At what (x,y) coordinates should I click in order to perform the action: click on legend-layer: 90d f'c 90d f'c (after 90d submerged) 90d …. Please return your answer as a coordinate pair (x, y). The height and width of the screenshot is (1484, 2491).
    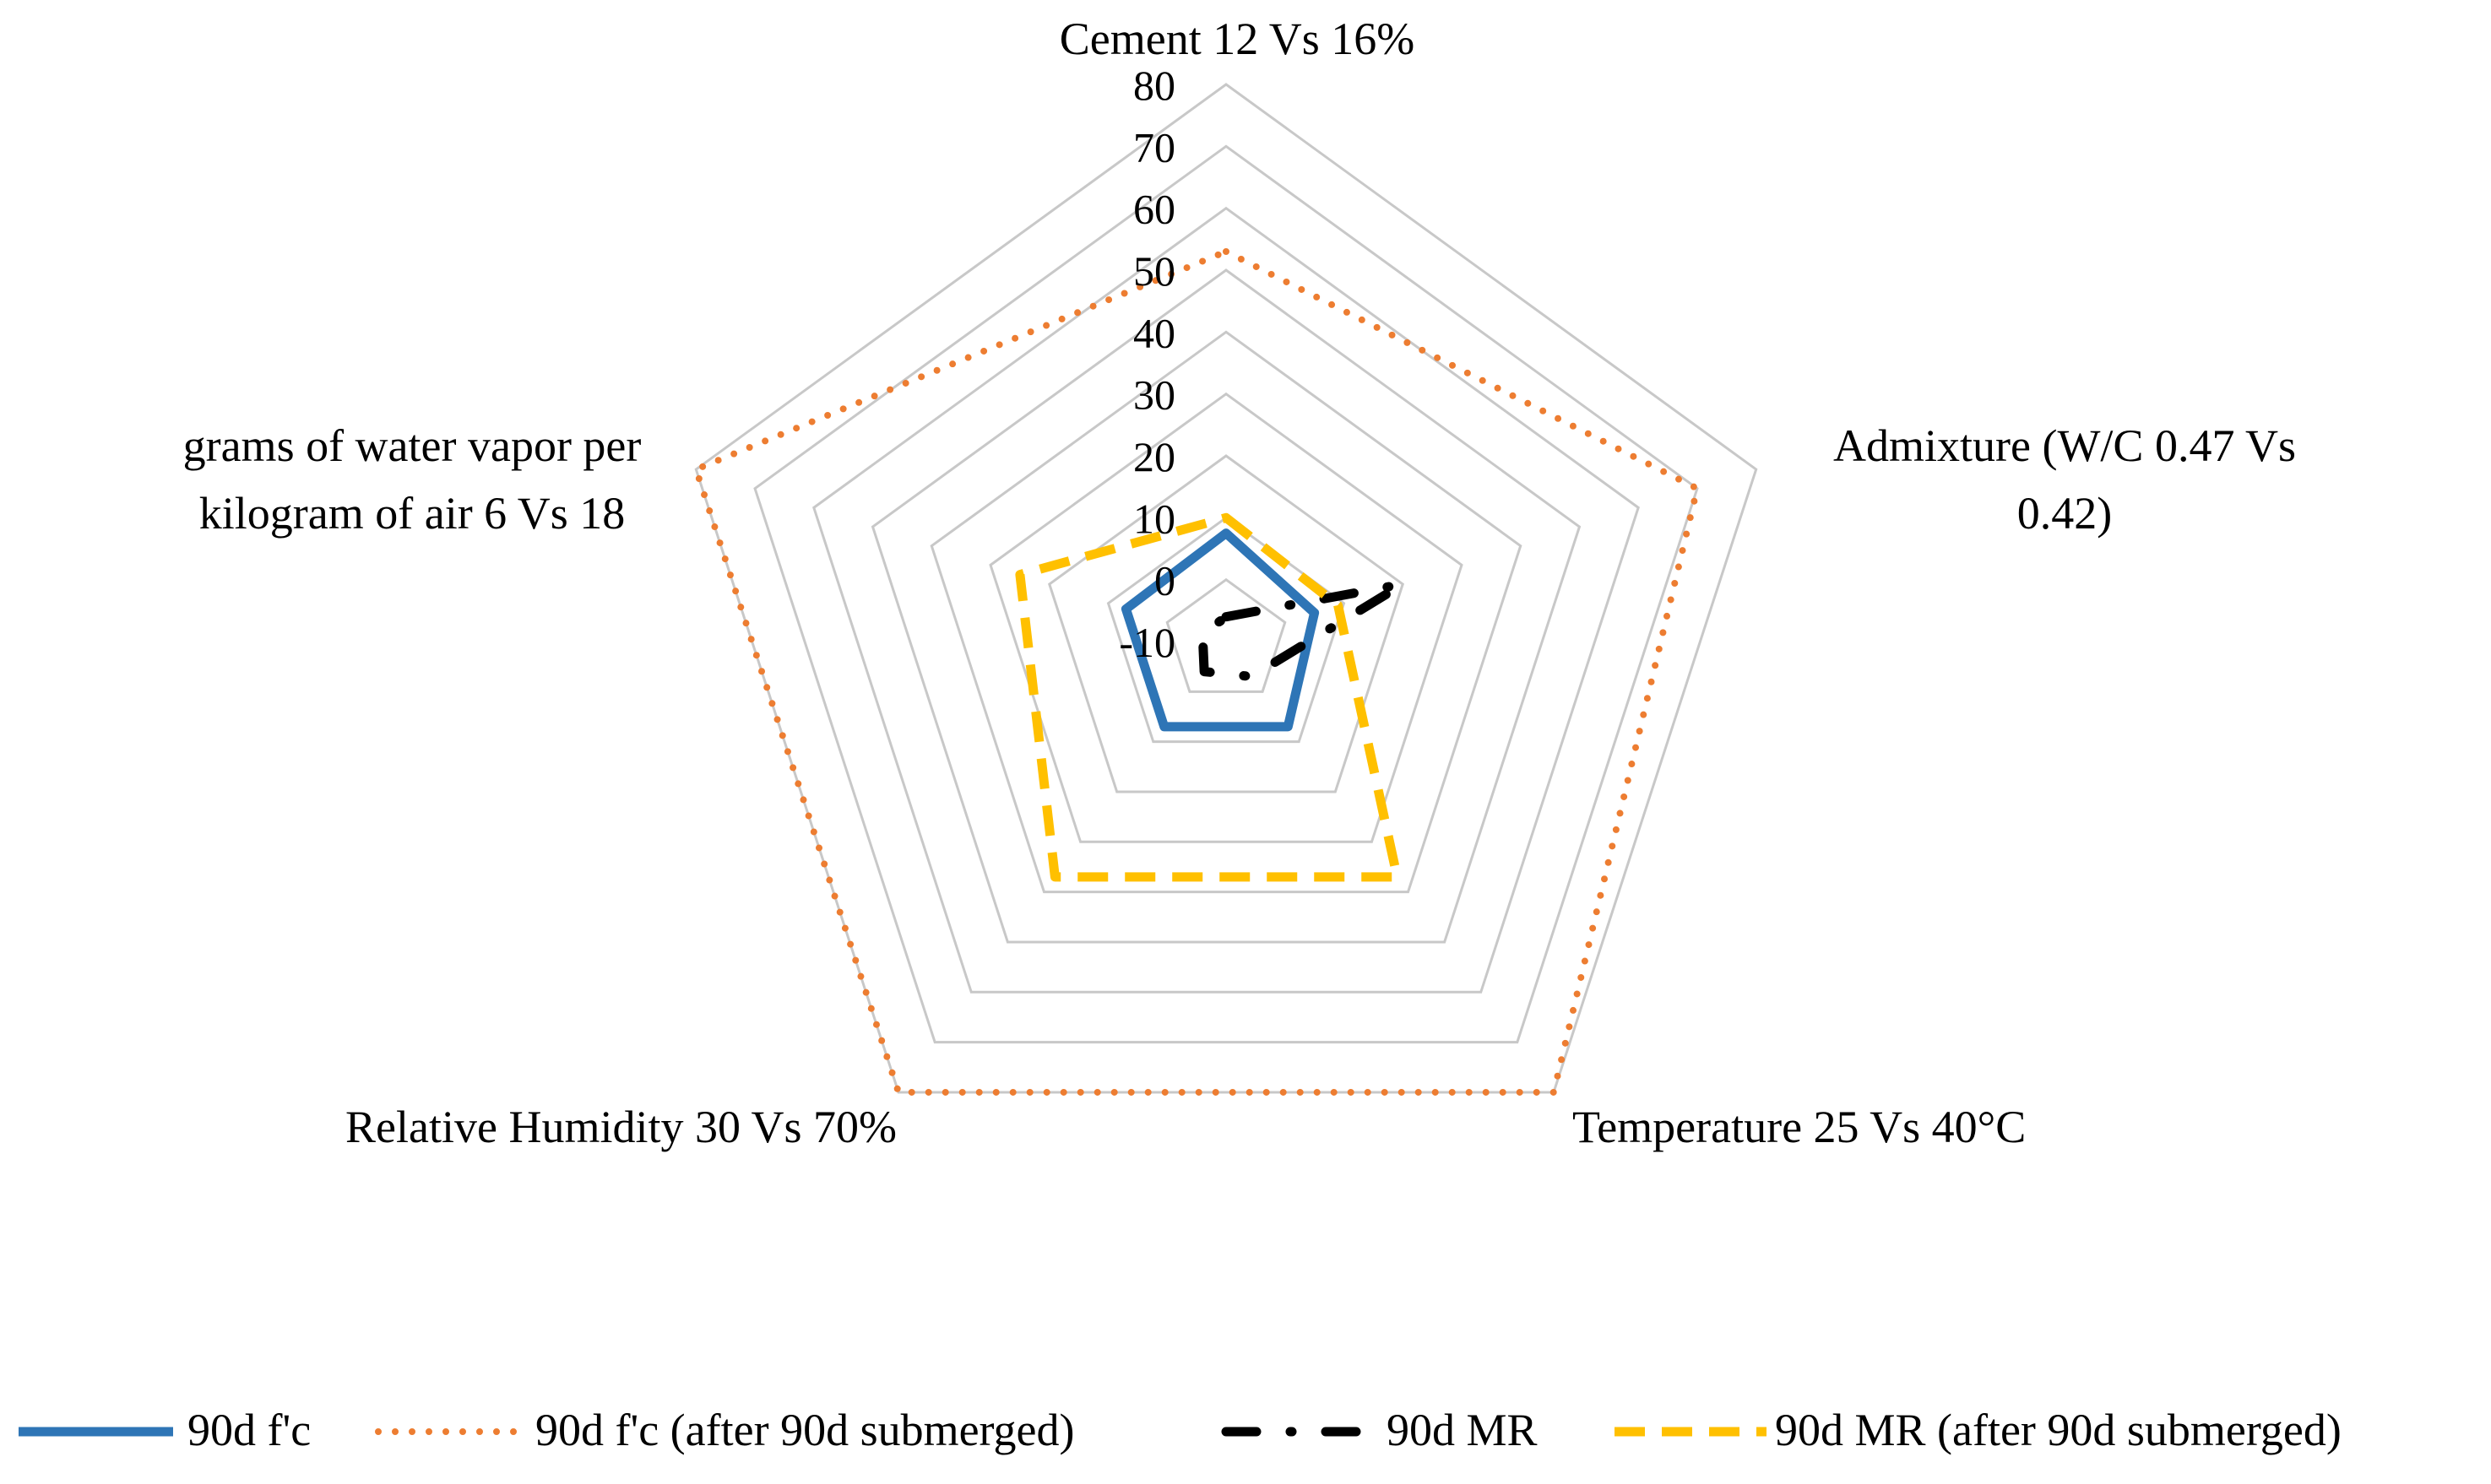
    Looking at the image, I should click on (1180, 1430).